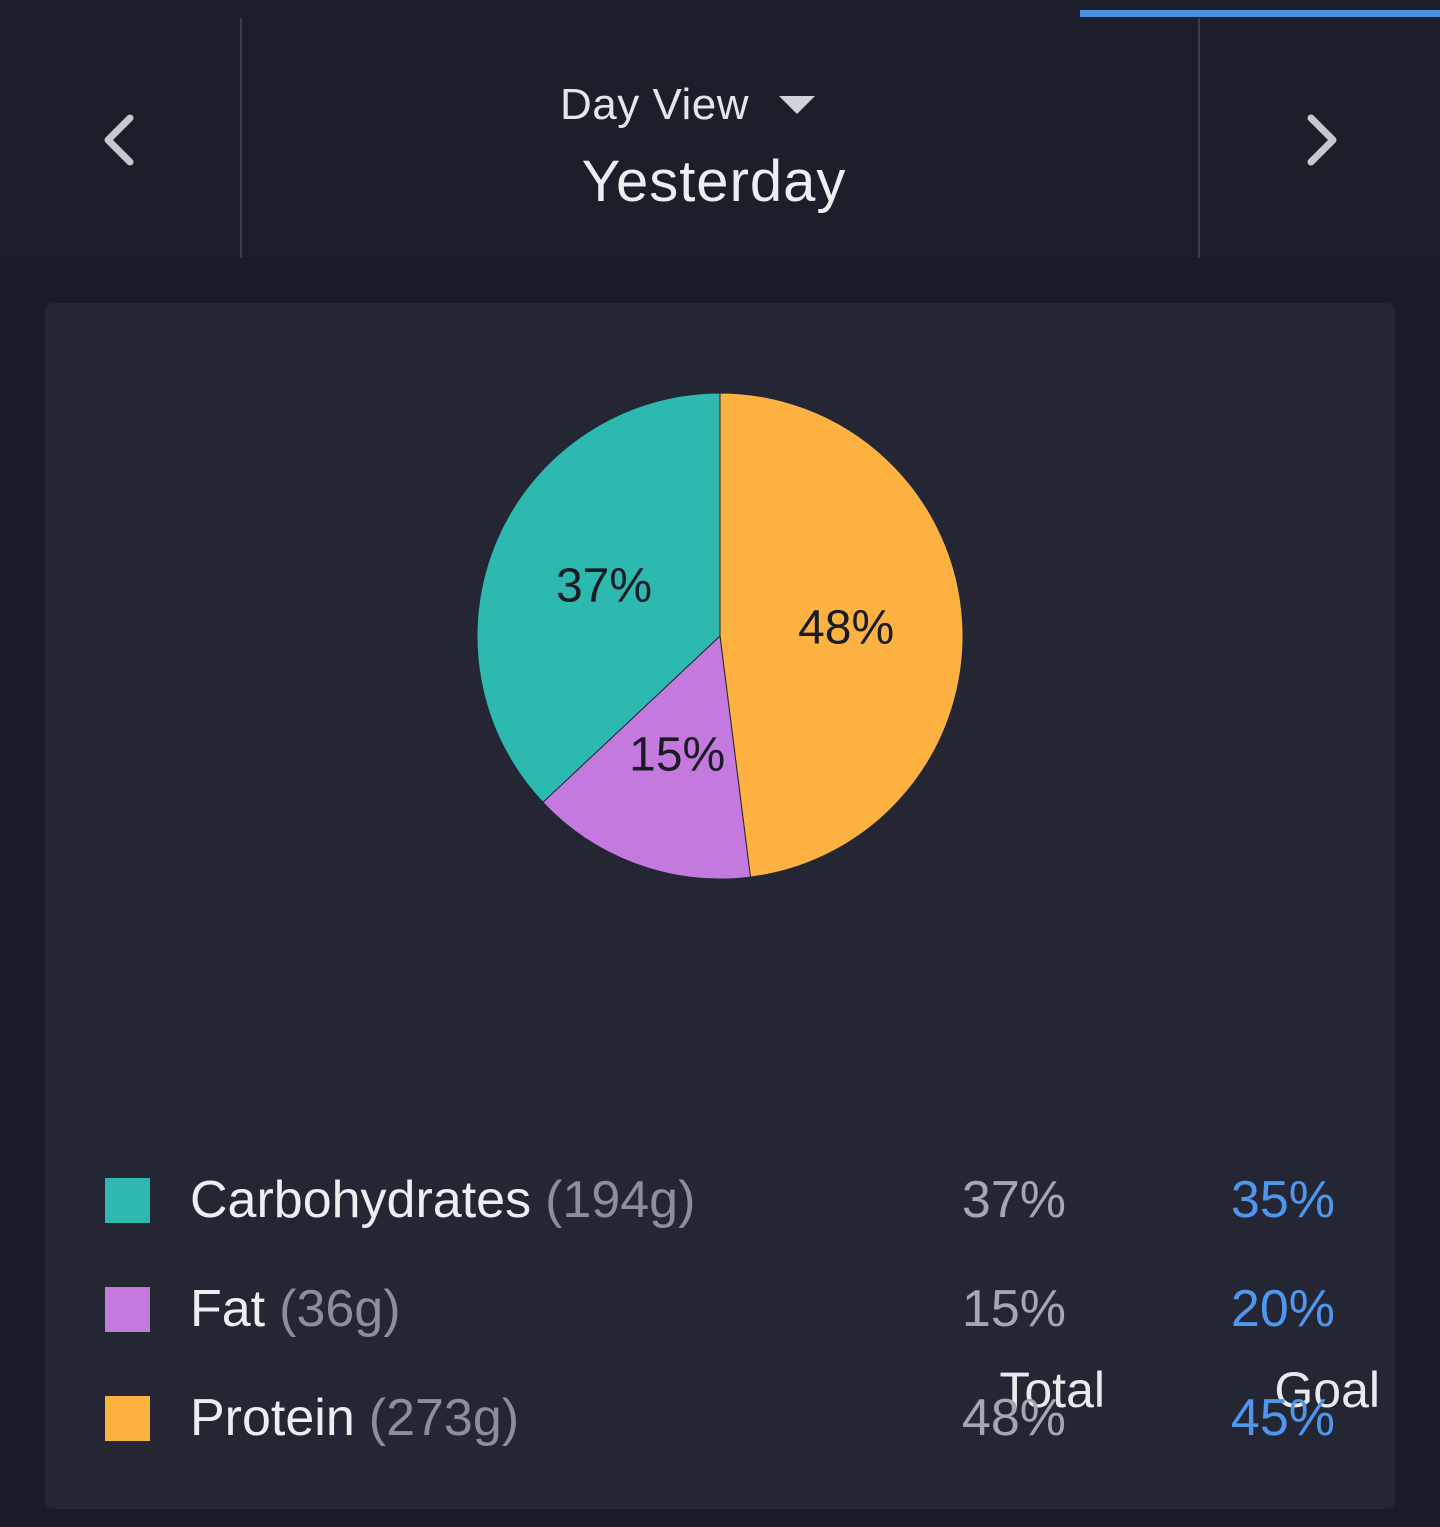 Image resolution: width=1440 pixels, height=1527 pixels. I want to click on pie-label-carbohydrates: 37%, so click(604, 585).